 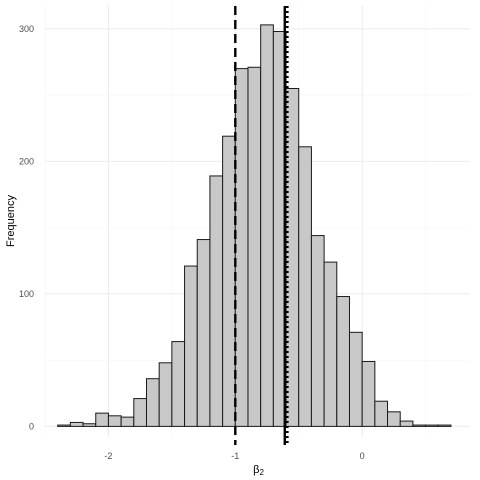 I want to click on y-axis-title: Frequency, so click(x=11, y=221).